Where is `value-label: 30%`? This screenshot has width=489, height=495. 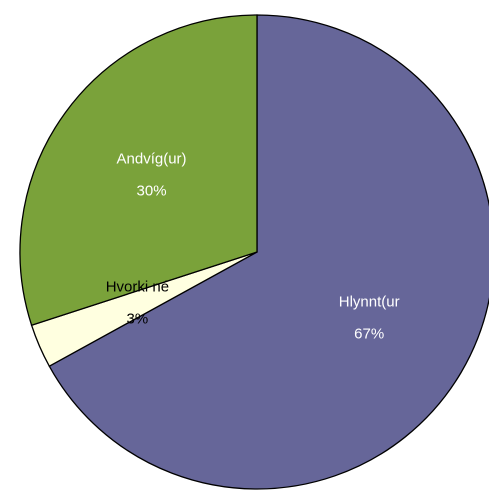 value-label: 30% is located at coordinates (152, 190).